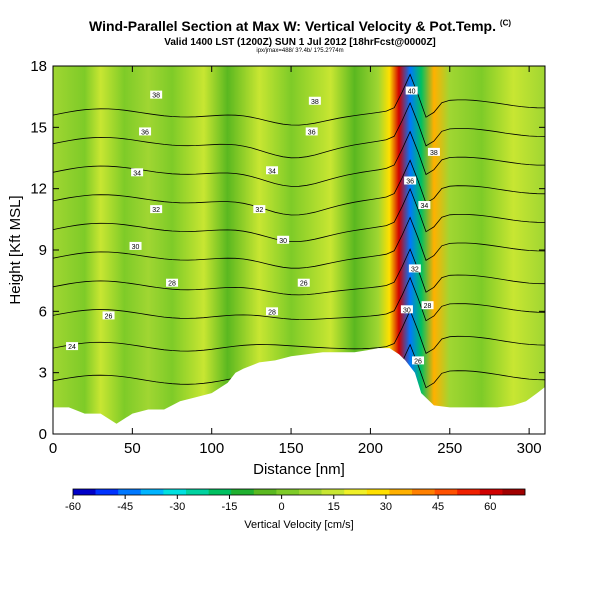  What do you see at coordinates (43, 434) in the screenshot?
I see `y-tick-label: 0` at bounding box center [43, 434].